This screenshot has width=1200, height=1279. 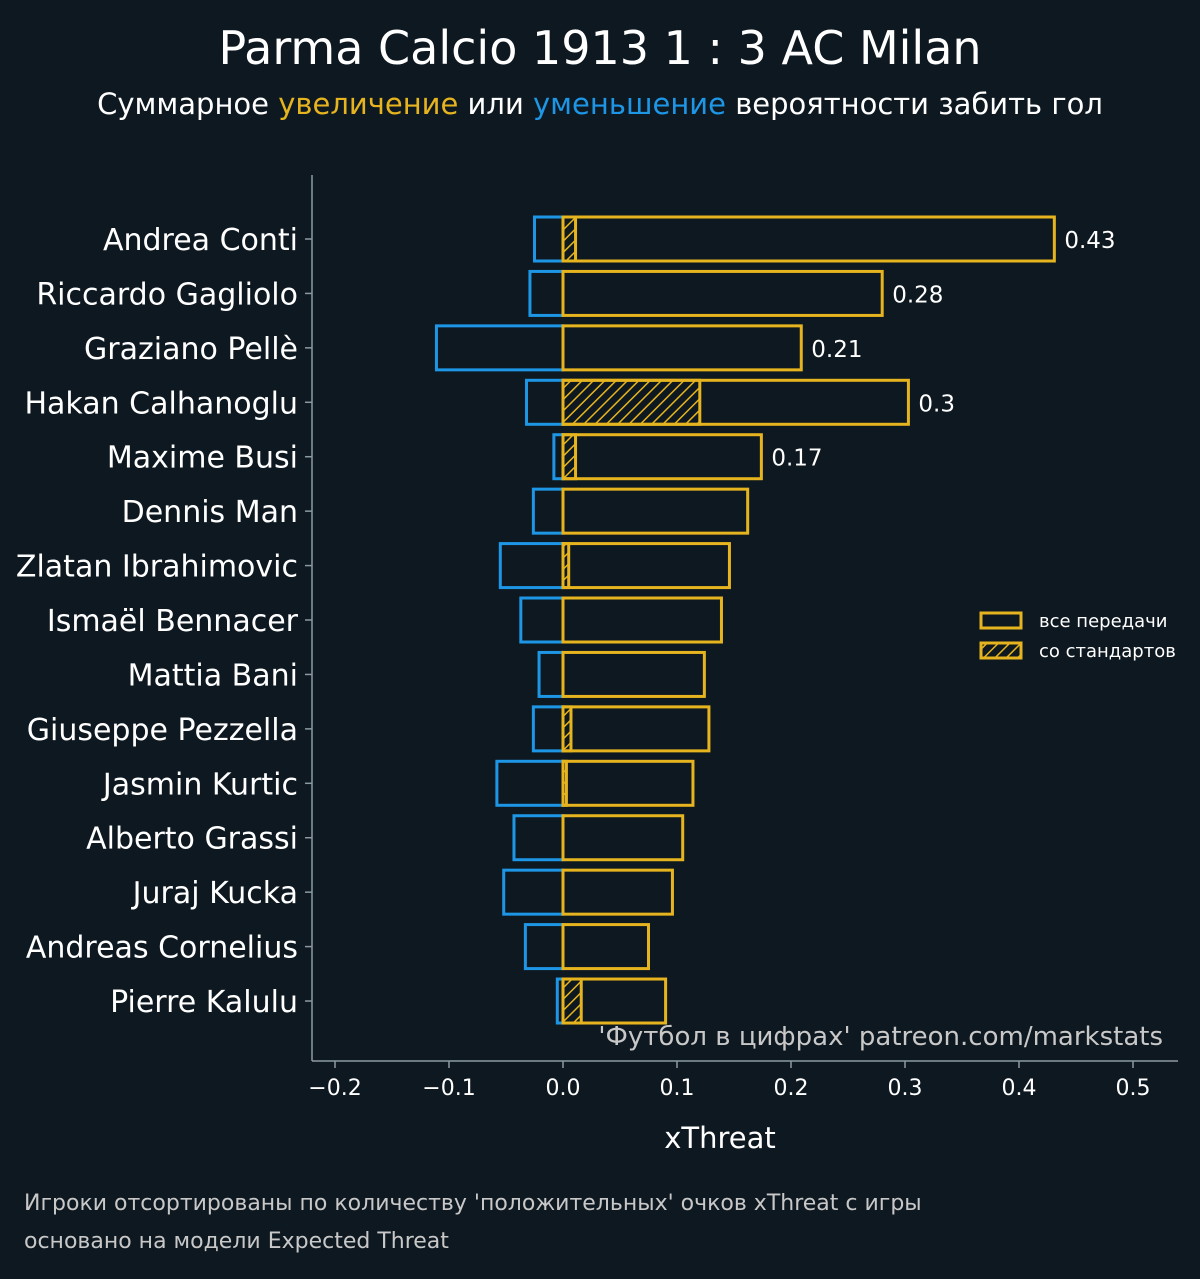 I want to click on chart-title: Parma Calcio 1913 1 : 3 AC Milan, so click(x=599, y=48).